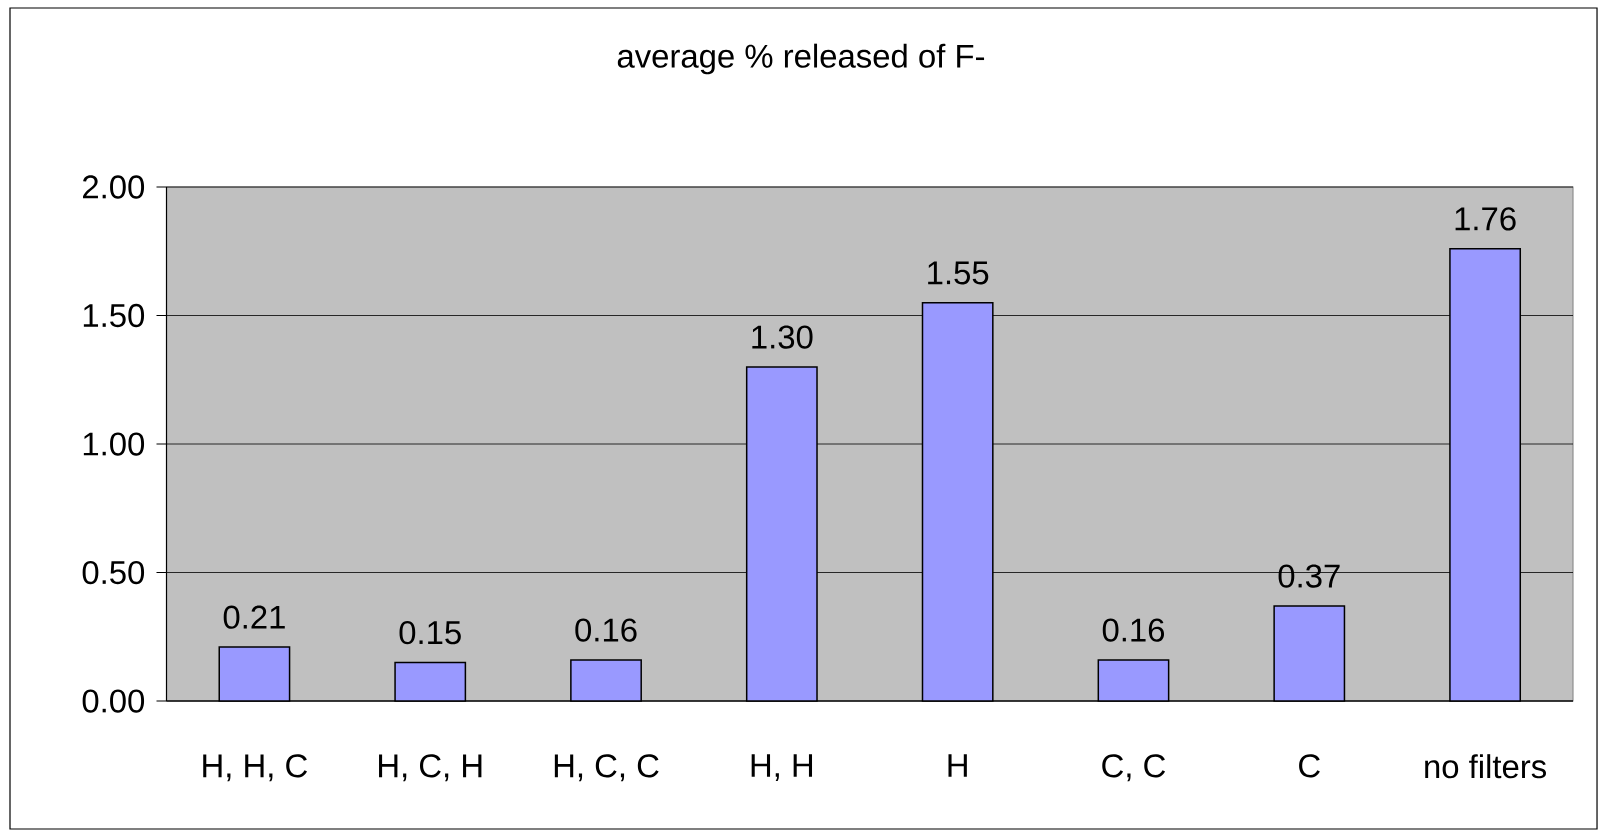 The image size is (1602, 833). Describe the element at coordinates (1134, 768) in the screenshot. I see `x-tick-label: C, C` at that location.